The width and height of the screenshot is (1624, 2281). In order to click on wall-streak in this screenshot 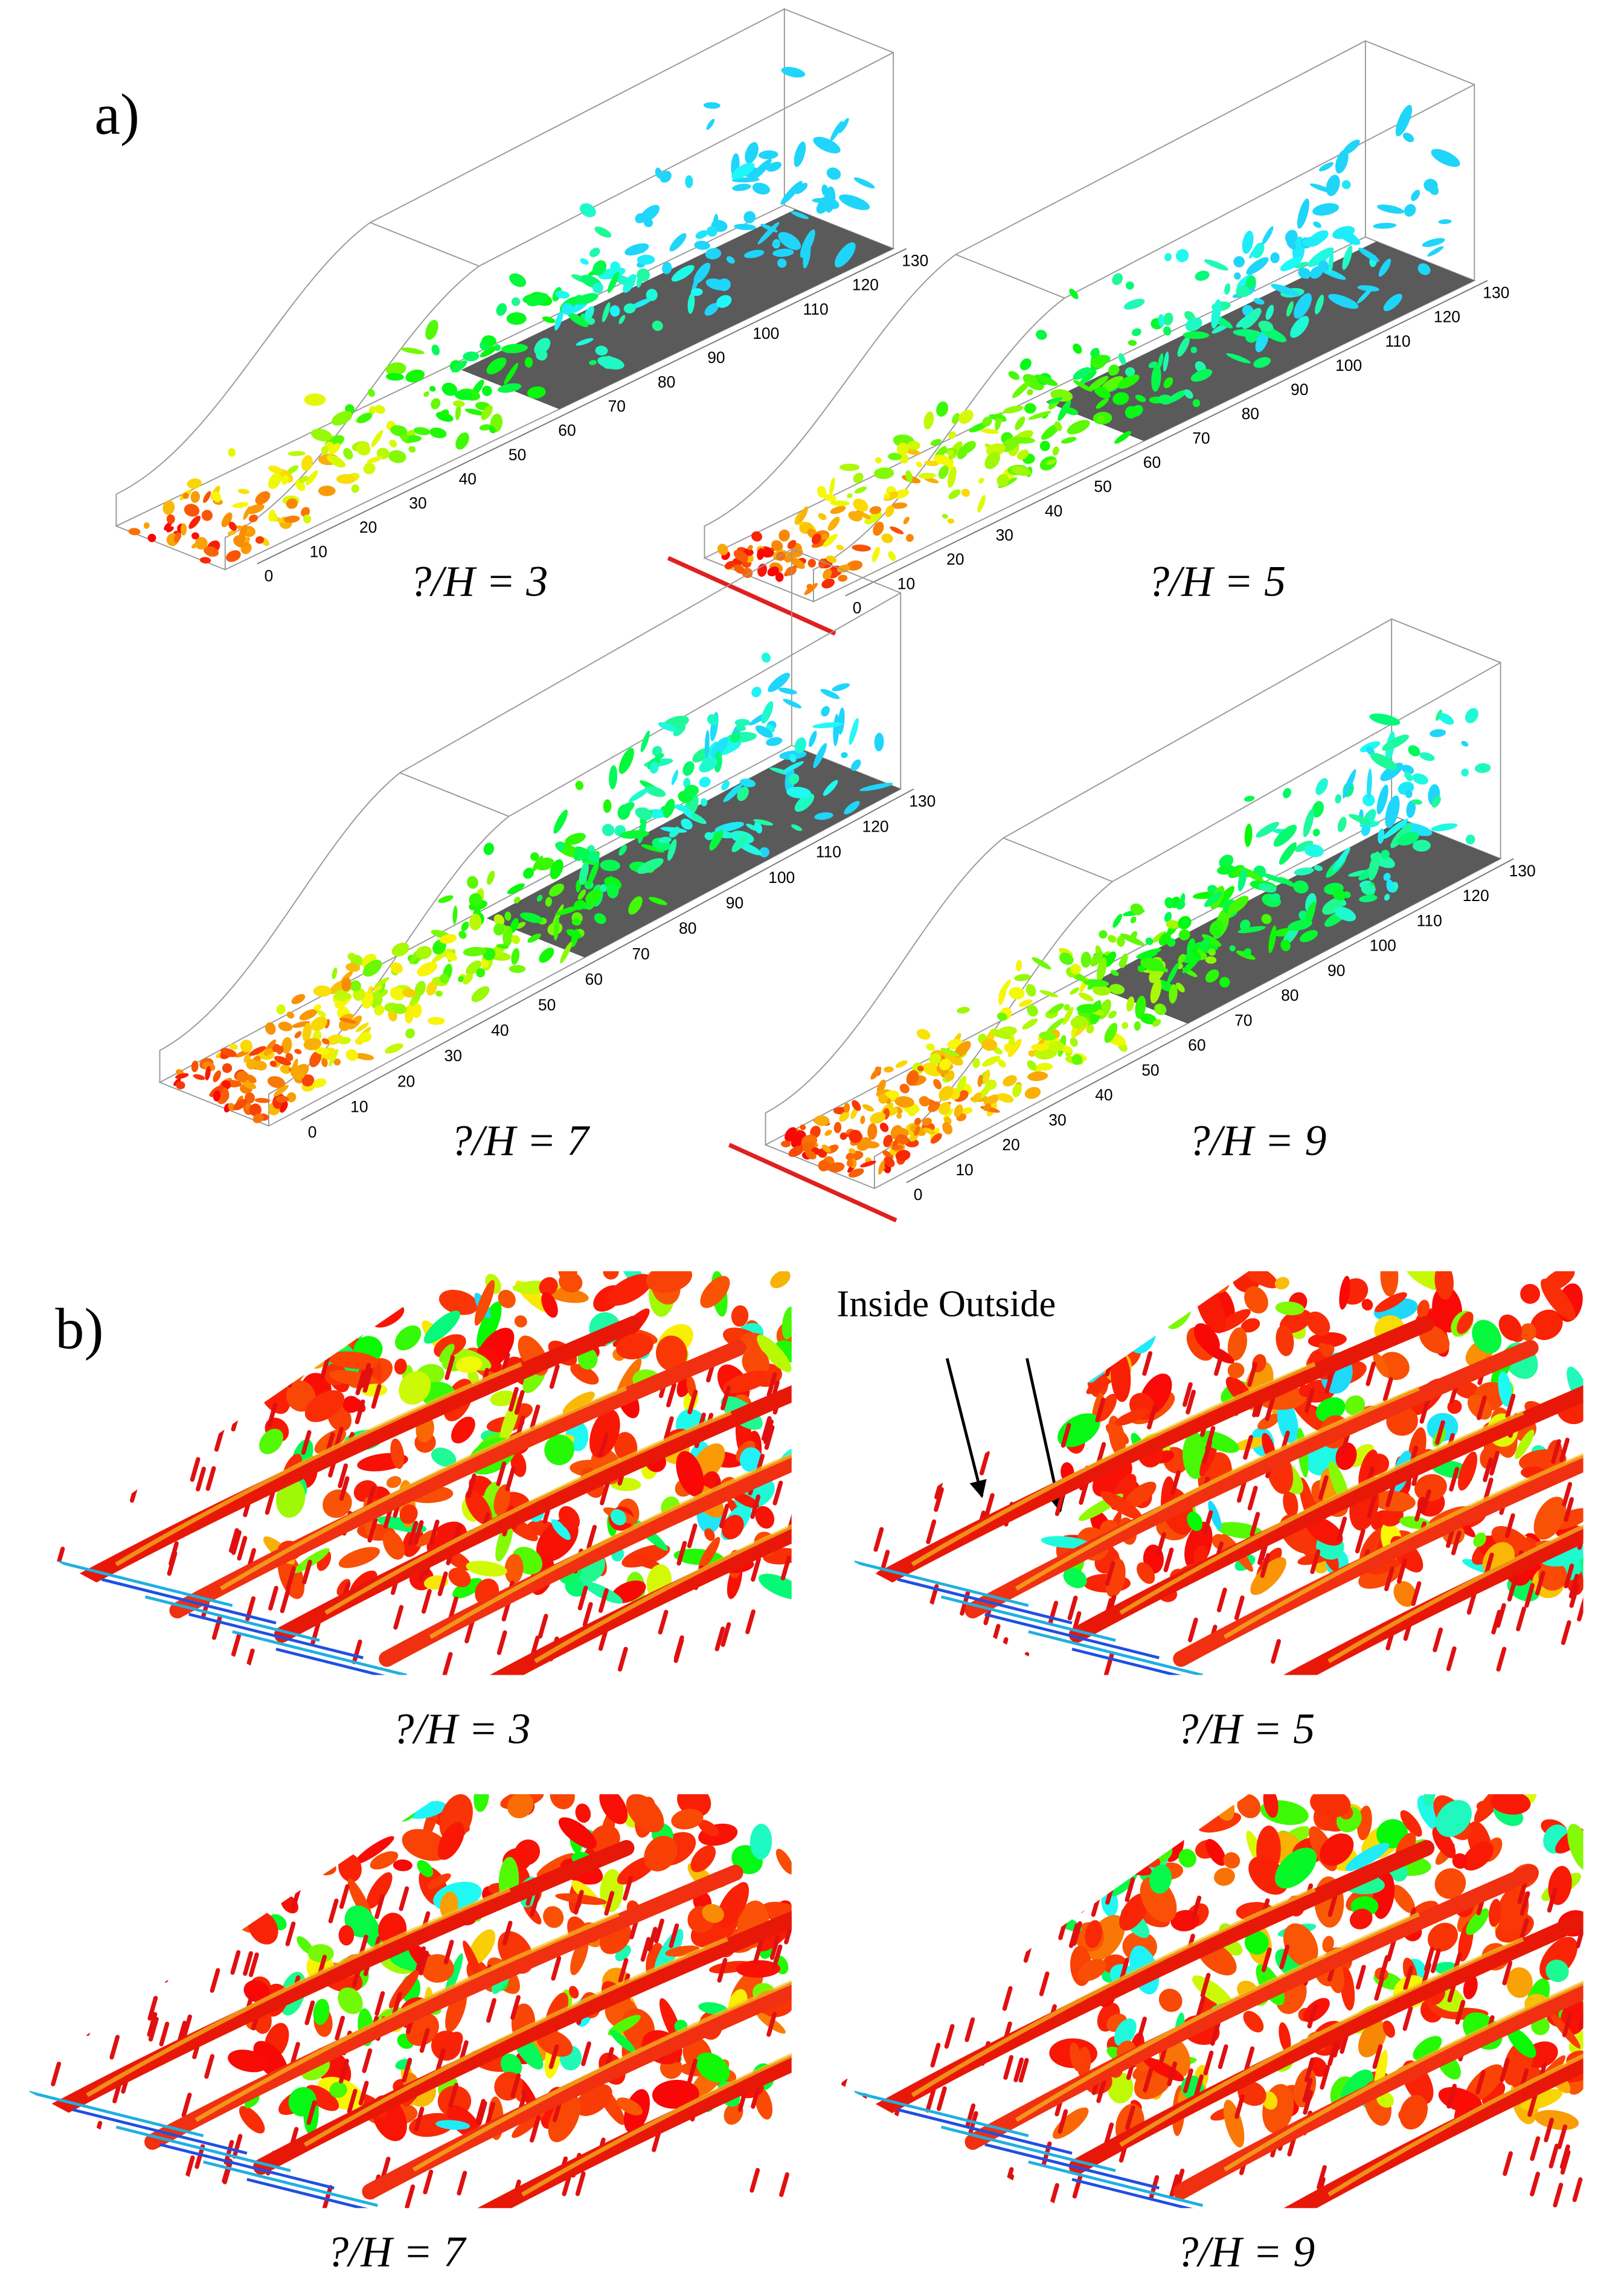, I will do `click(363, 1661)`.